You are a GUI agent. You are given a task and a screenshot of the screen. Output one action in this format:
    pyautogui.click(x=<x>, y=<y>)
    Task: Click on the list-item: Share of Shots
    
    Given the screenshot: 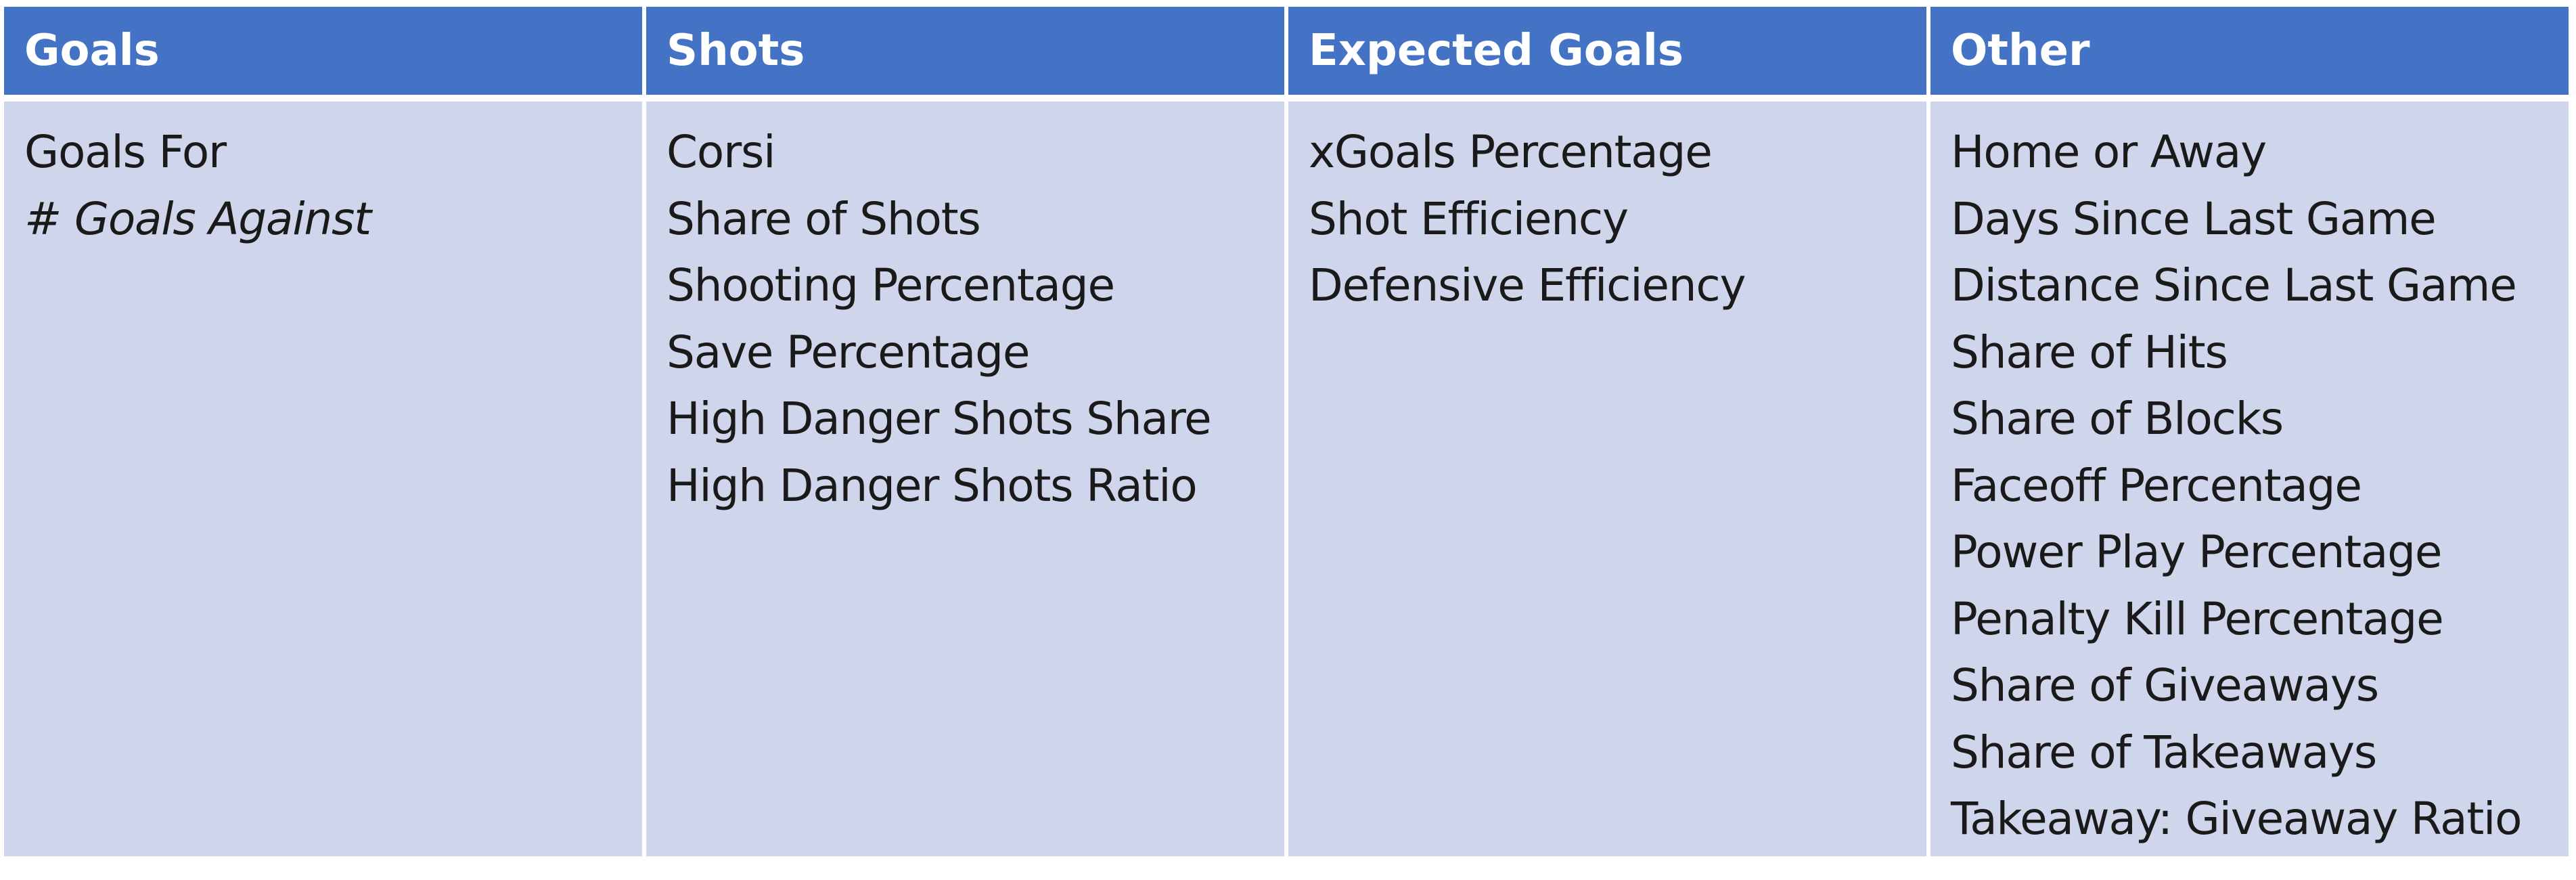 What is the action you would take?
    pyautogui.click(x=823, y=219)
    